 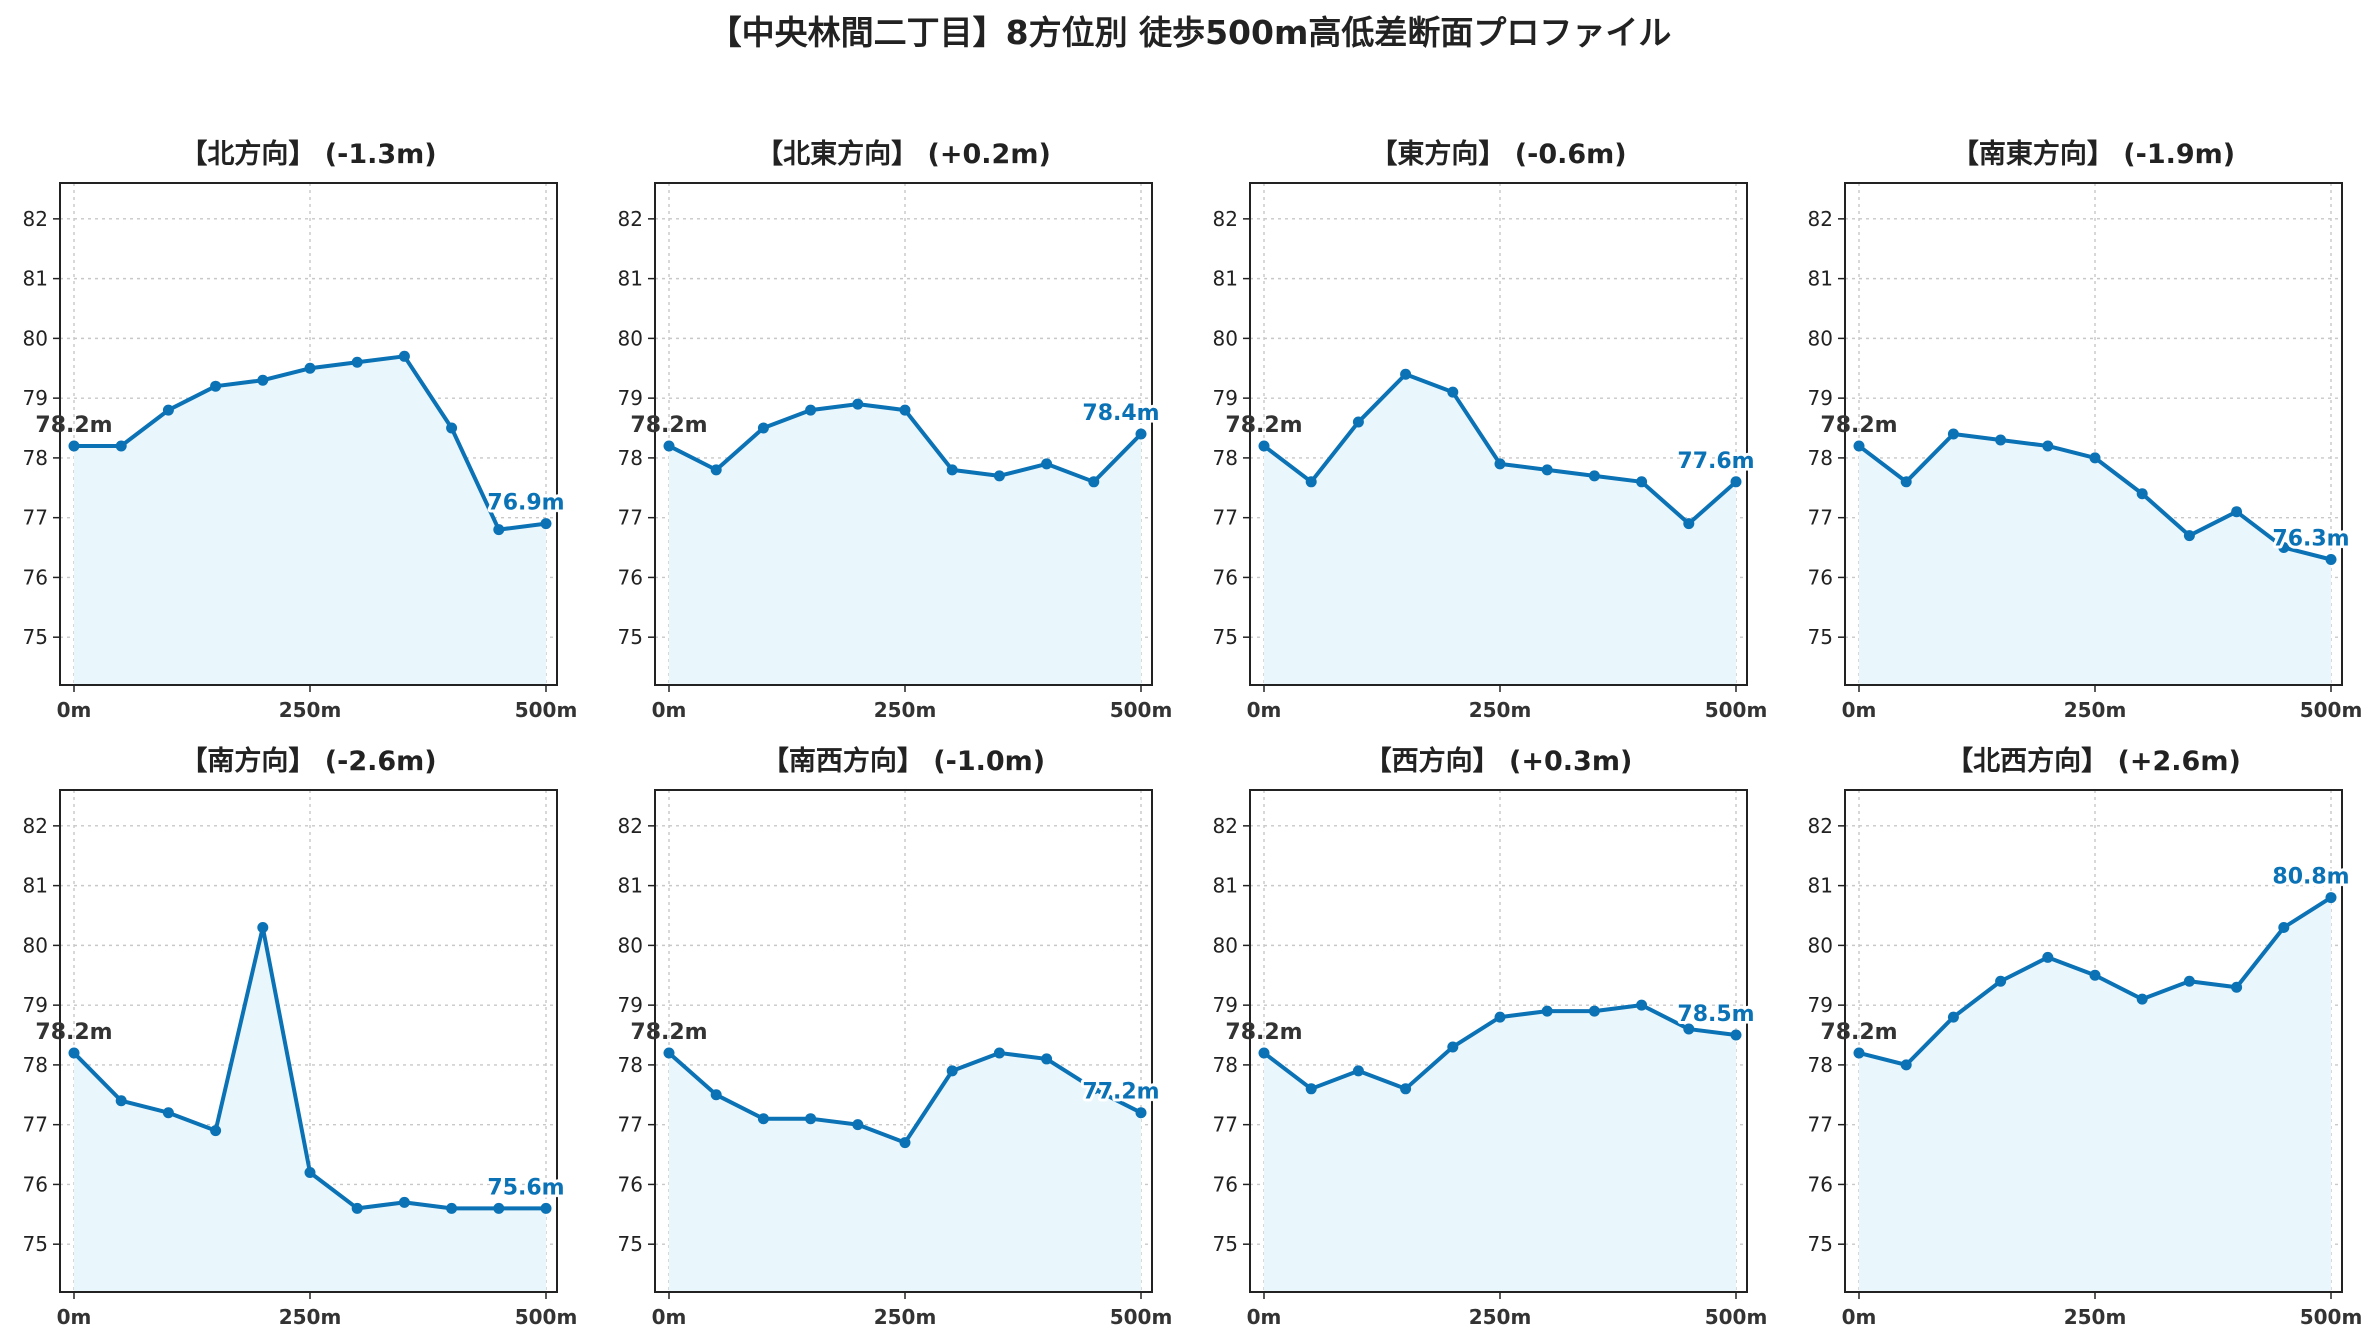 What do you see at coordinates (1120, 413) in the screenshot?
I see `end-elevation-label-halo: 78.4m` at bounding box center [1120, 413].